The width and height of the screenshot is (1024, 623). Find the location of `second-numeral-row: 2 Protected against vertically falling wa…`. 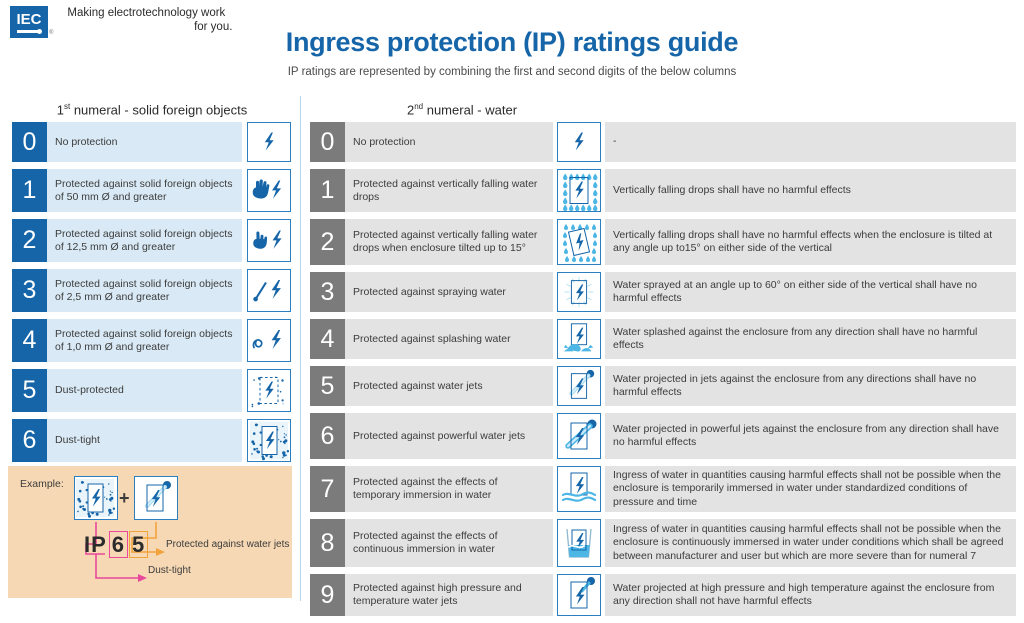

second-numeral-row: 2 Protected against vertically falling wa… is located at coordinates (663, 242).